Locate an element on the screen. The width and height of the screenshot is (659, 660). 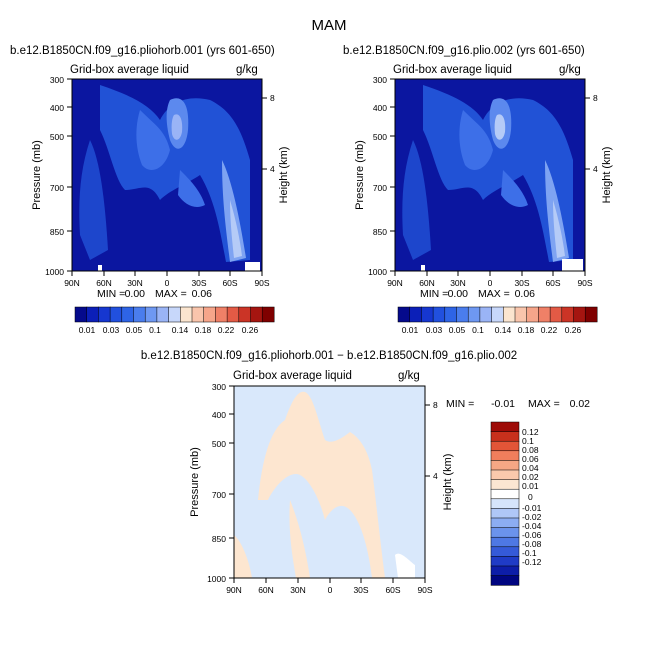
panel-2-max-label: MAX = is located at coordinates (494, 294).